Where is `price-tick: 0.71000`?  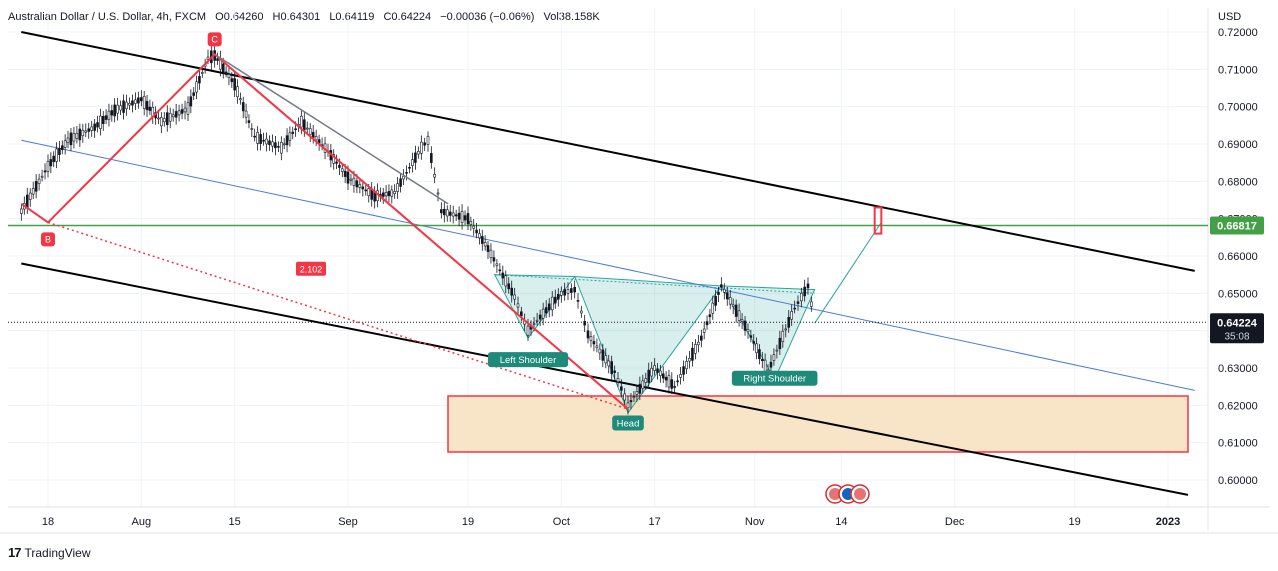 price-tick: 0.71000 is located at coordinates (1238, 70).